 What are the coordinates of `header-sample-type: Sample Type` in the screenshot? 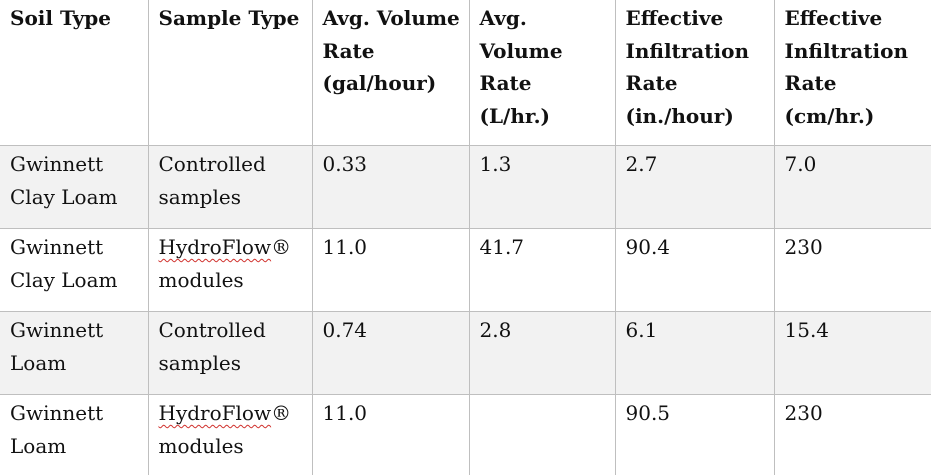 It's located at (230, 73).